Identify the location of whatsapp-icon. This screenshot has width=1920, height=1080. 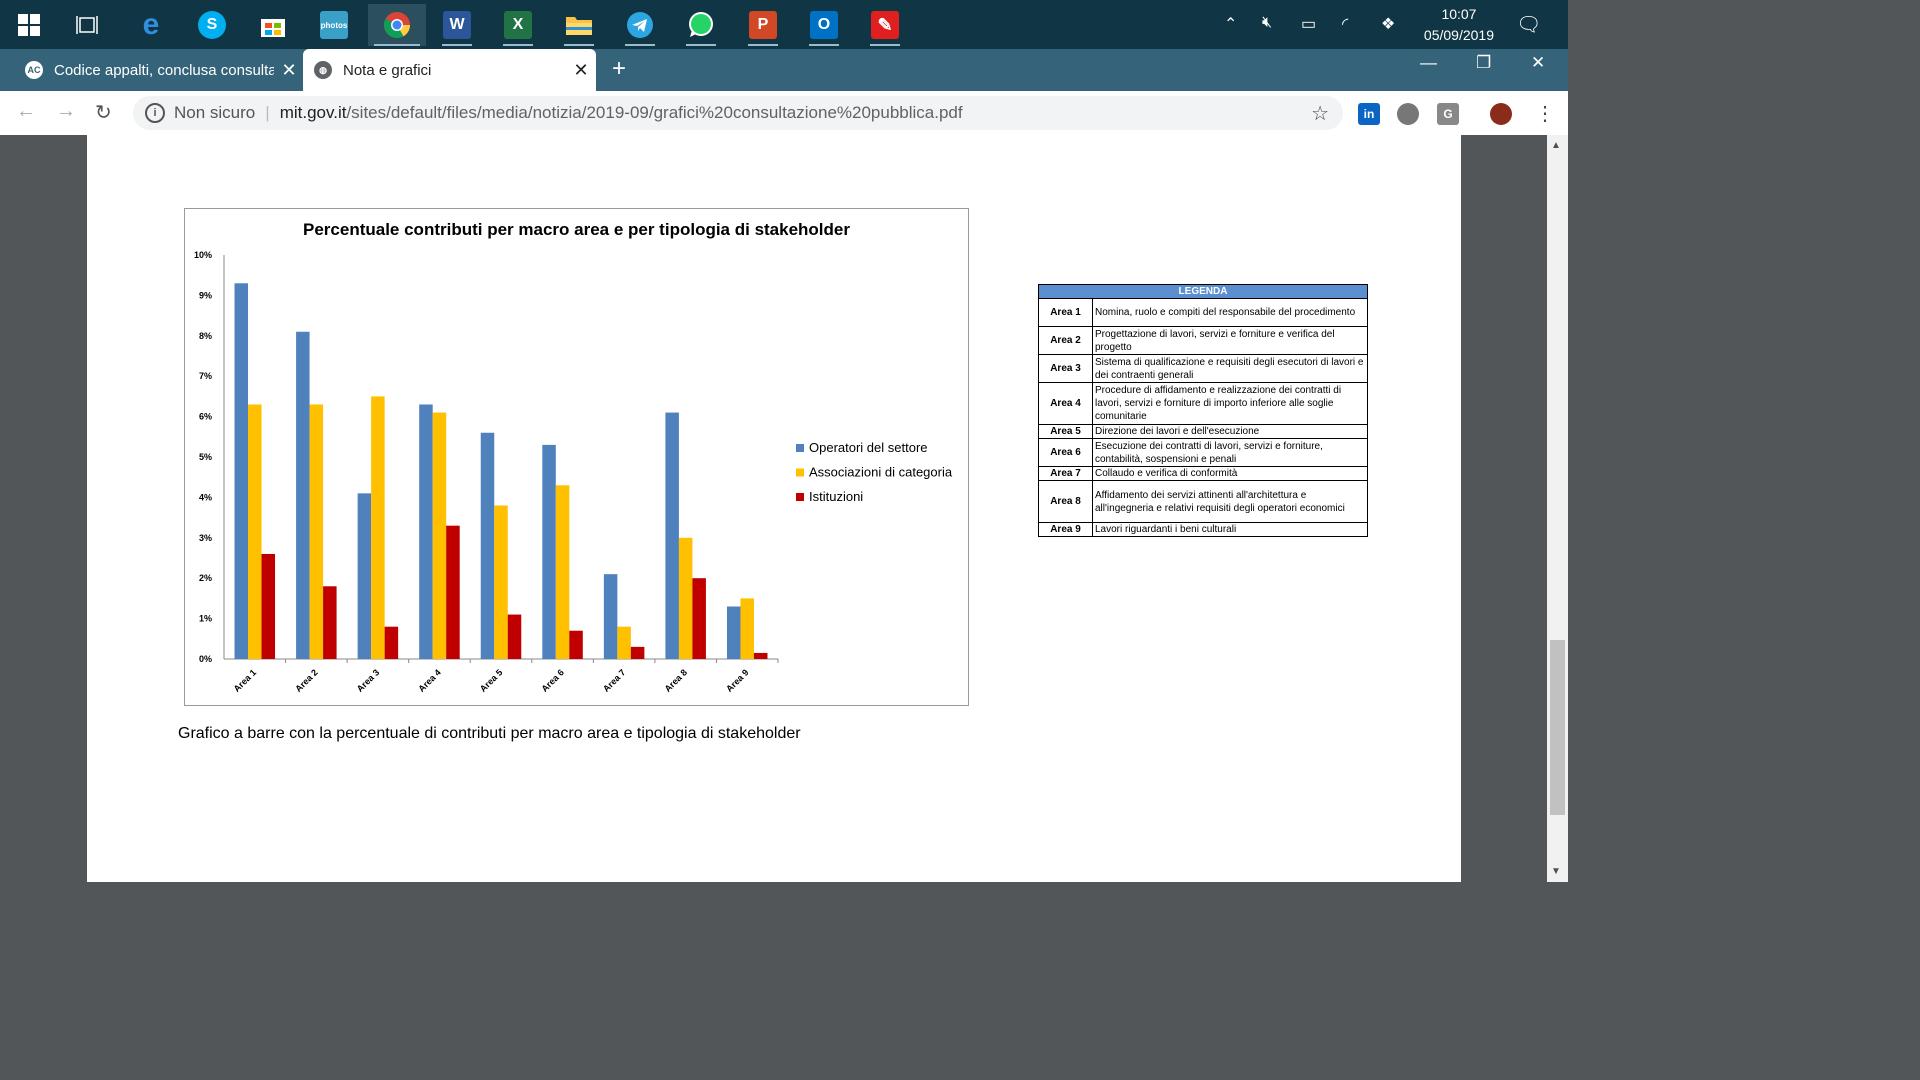
(701, 25).